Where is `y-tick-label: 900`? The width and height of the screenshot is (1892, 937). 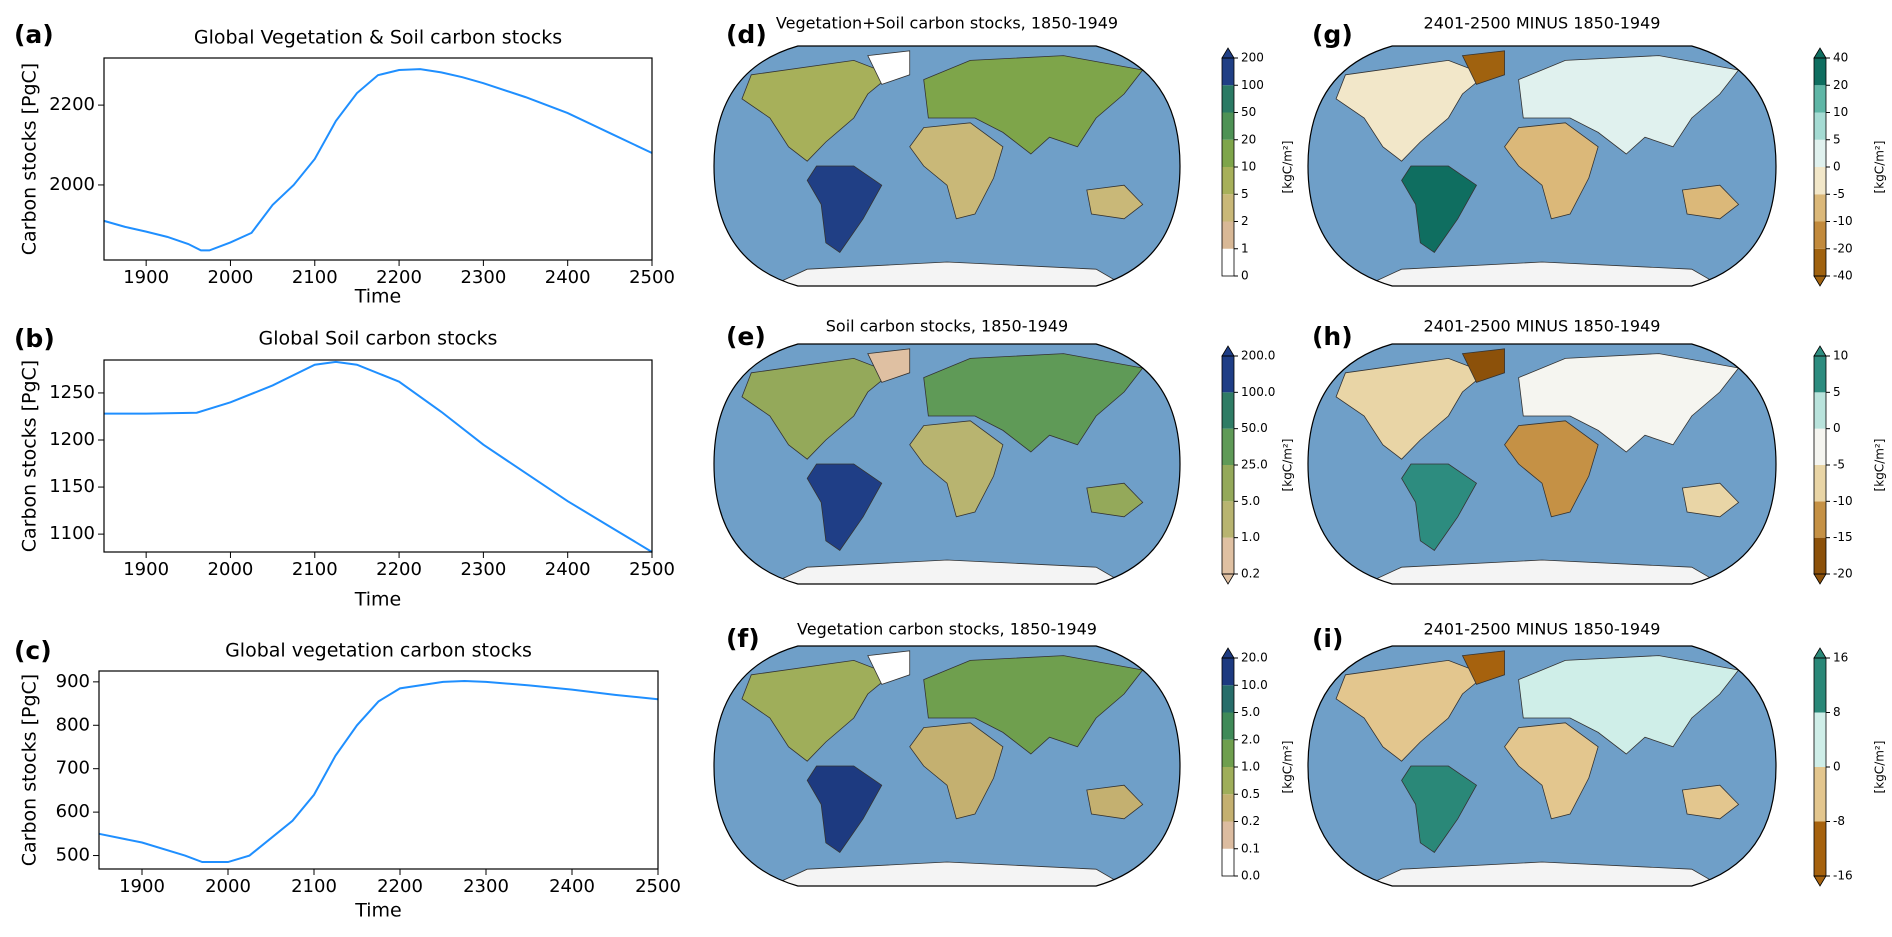 y-tick-label: 900 is located at coordinates (73, 681).